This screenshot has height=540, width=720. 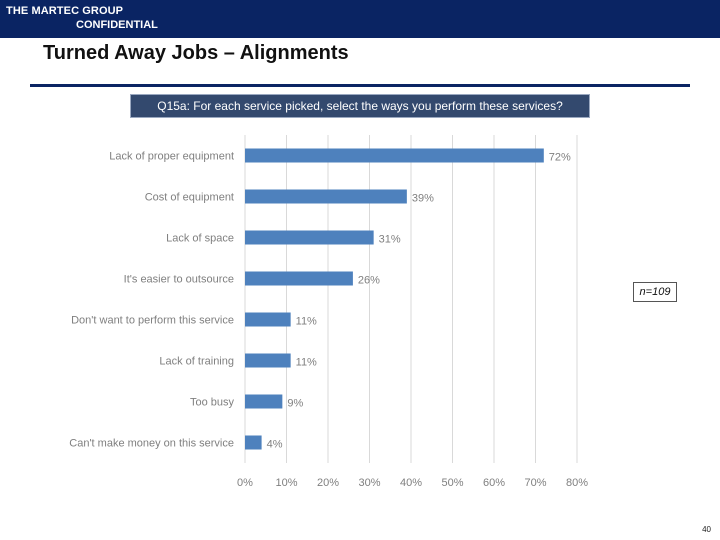 What do you see at coordinates (369, 281) in the screenshot?
I see `data-label: 26%` at bounding box center [369, 281].